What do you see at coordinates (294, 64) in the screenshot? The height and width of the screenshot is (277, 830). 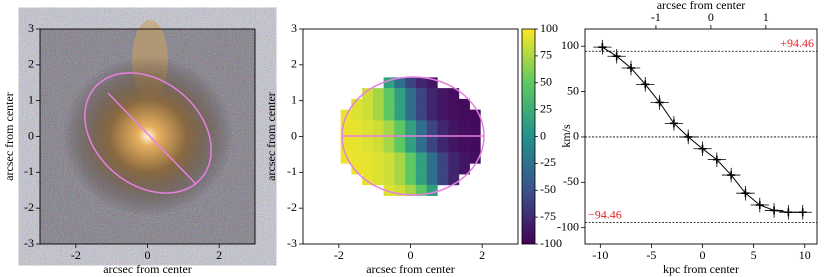 I see `y-tick-label: 2` at bounding box center [294, 64].